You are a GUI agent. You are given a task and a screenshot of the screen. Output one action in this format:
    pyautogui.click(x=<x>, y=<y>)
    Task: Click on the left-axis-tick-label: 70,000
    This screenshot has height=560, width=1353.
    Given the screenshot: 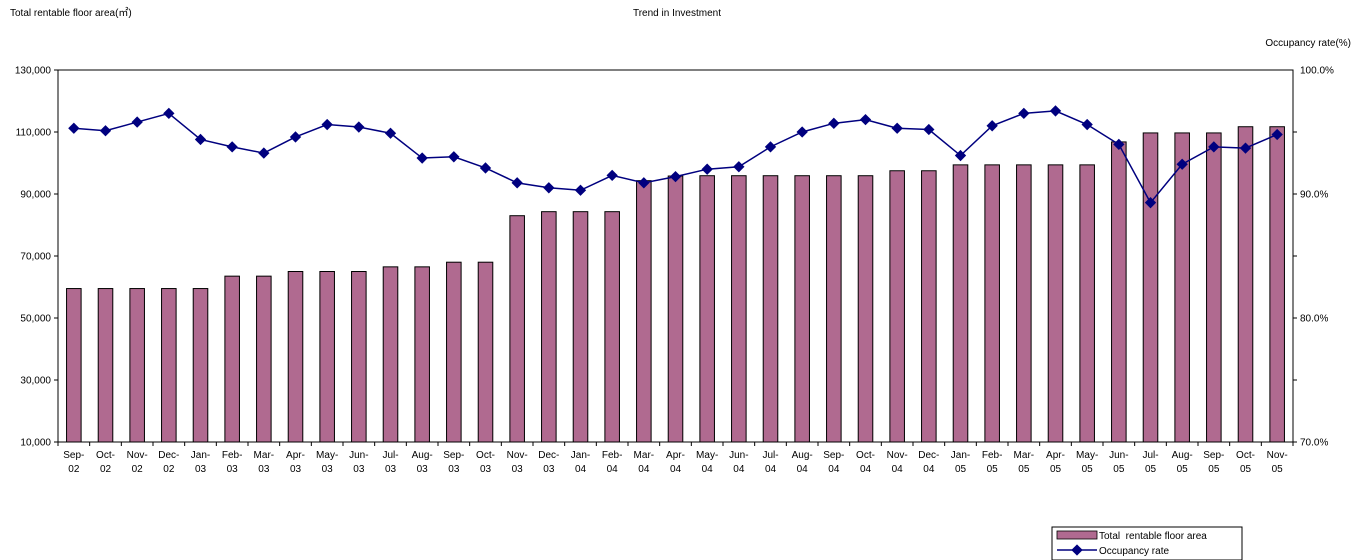 What is the action you would take?
    pyautogui.click(x=35, y=257)
    